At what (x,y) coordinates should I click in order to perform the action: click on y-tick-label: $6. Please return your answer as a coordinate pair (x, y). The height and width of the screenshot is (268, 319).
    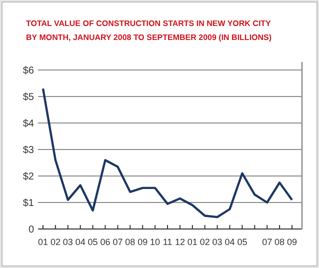
    Looking at the image, I should click on (28, 71).